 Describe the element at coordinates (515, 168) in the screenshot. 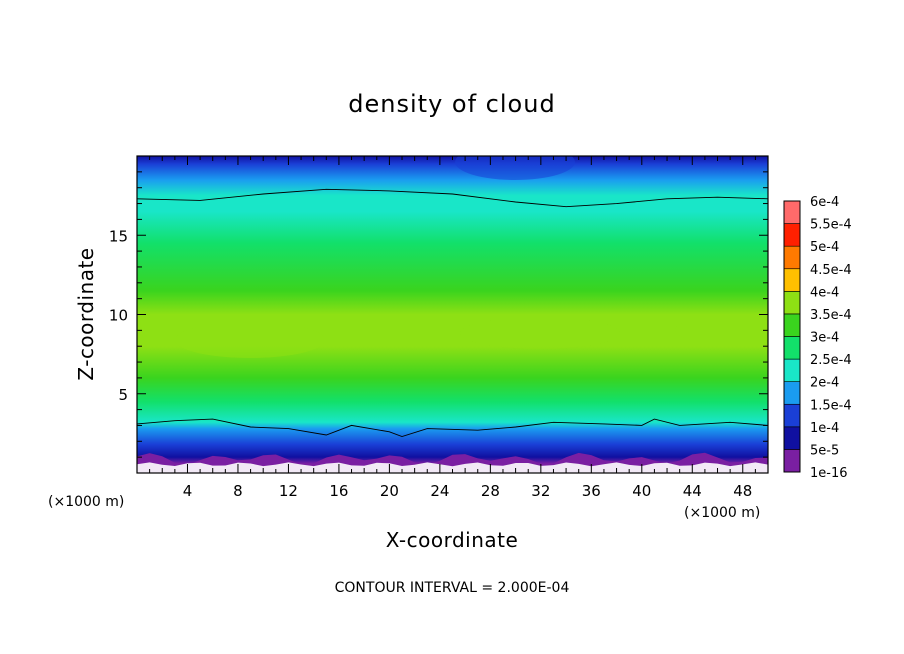

I see `top-low-density-patch` at that location.